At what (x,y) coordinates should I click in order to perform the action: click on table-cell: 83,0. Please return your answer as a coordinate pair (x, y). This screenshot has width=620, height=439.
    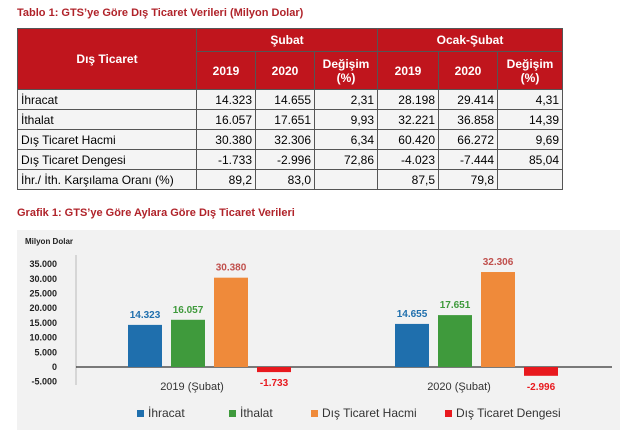
    Looking at the image, I should click on (285, 179).